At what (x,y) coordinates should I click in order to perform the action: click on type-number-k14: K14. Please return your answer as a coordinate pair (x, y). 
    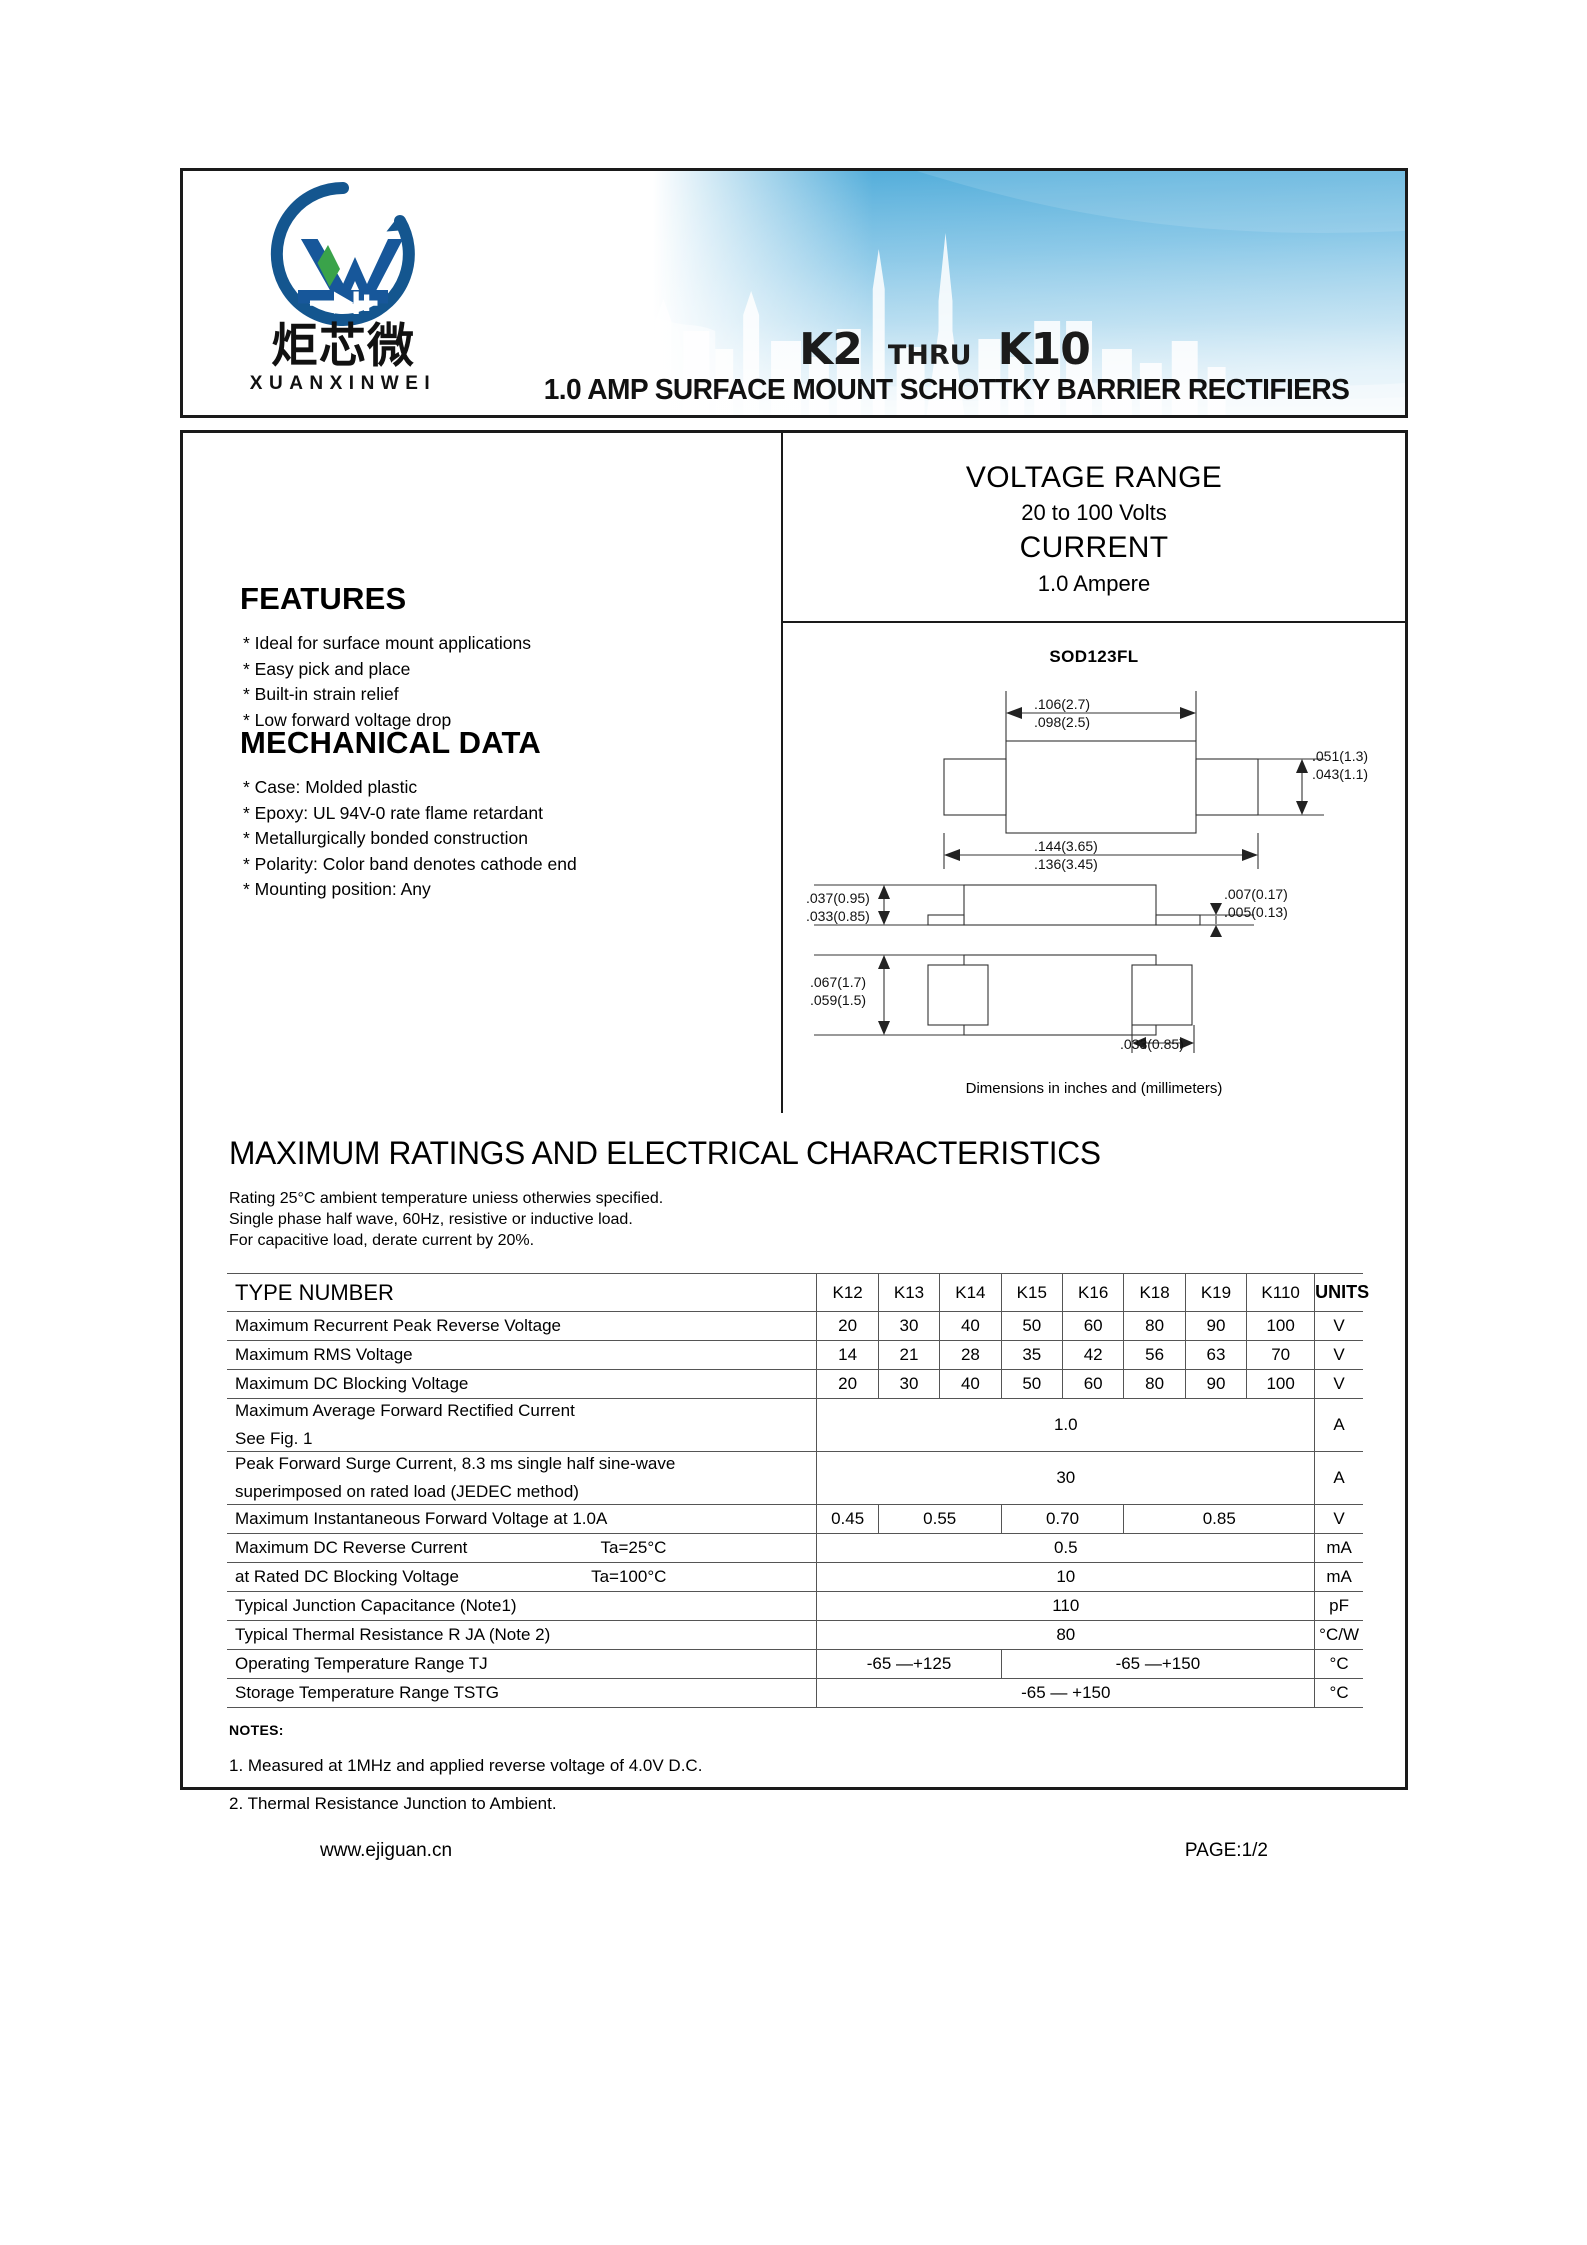
    Looking at the image, I should click on (970, 1292).